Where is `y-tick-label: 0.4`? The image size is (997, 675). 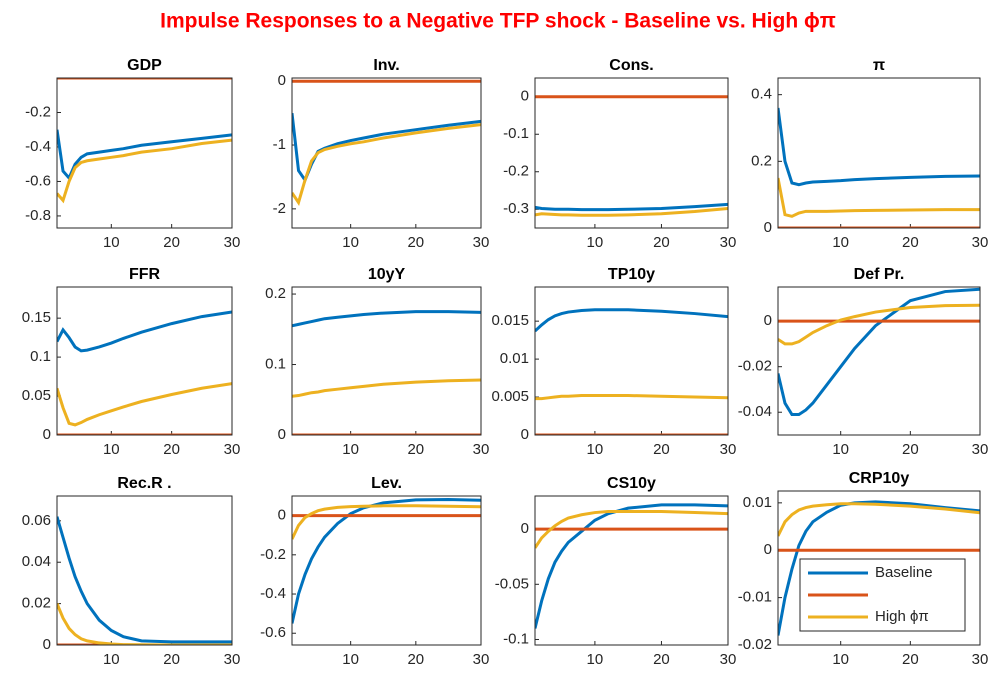 y-tick-label: 0.4 is located at coordinates (761, 94).